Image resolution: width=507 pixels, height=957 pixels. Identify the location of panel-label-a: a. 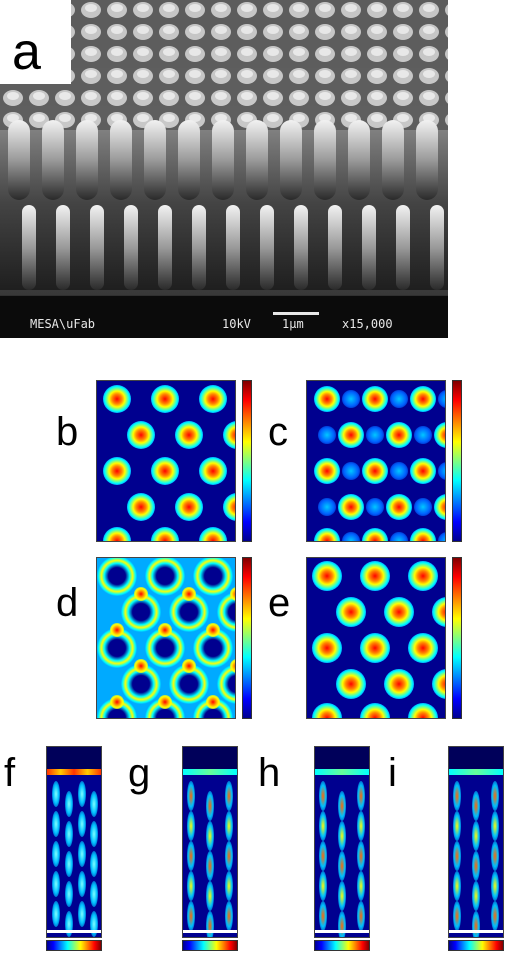
(26, 52).